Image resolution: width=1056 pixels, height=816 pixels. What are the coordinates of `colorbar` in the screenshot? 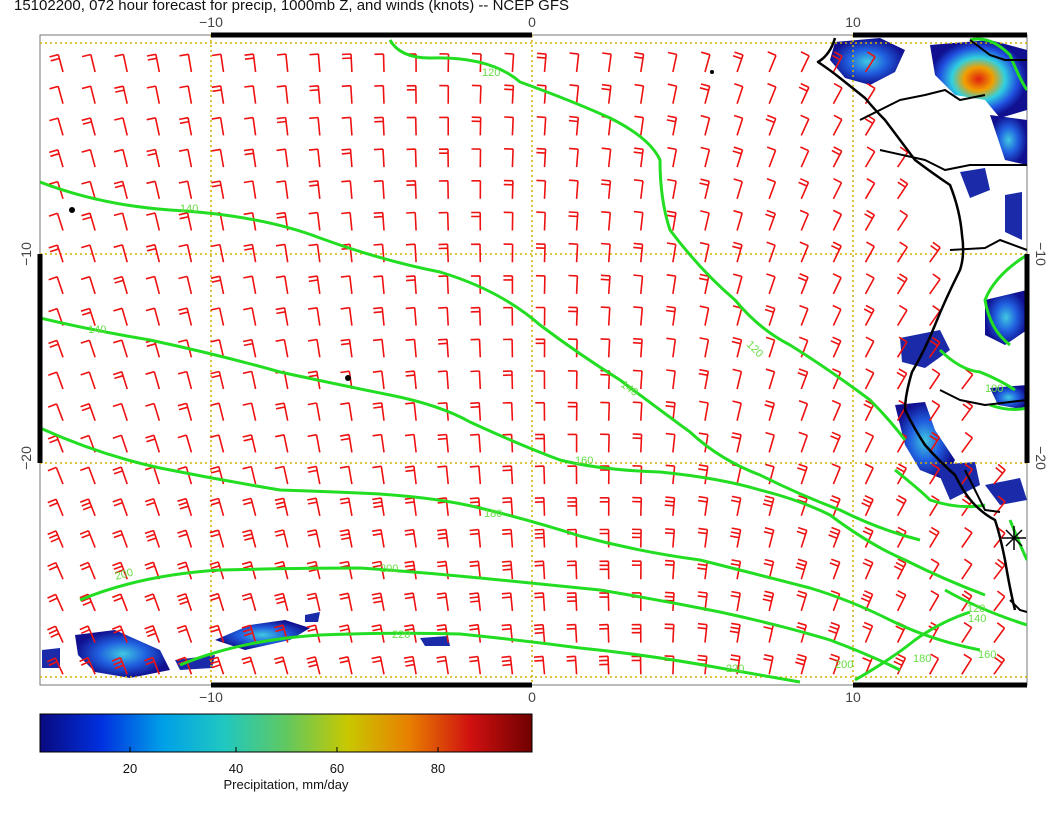 It's located at (286, 733).